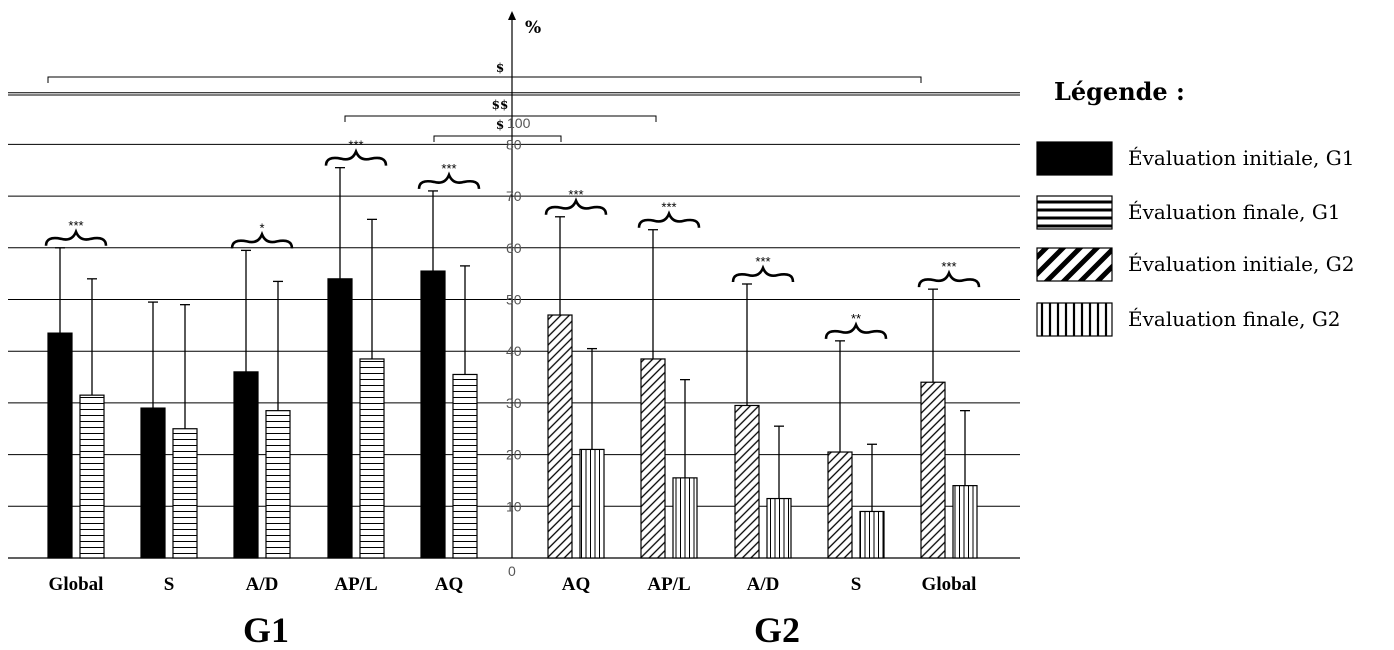 The height and width of the screenshot is (650, 1394). What do you see at coordinates (514, 248) in the screenshot?
I see `y-tick-label: 60` at bounding box center [514, 248].